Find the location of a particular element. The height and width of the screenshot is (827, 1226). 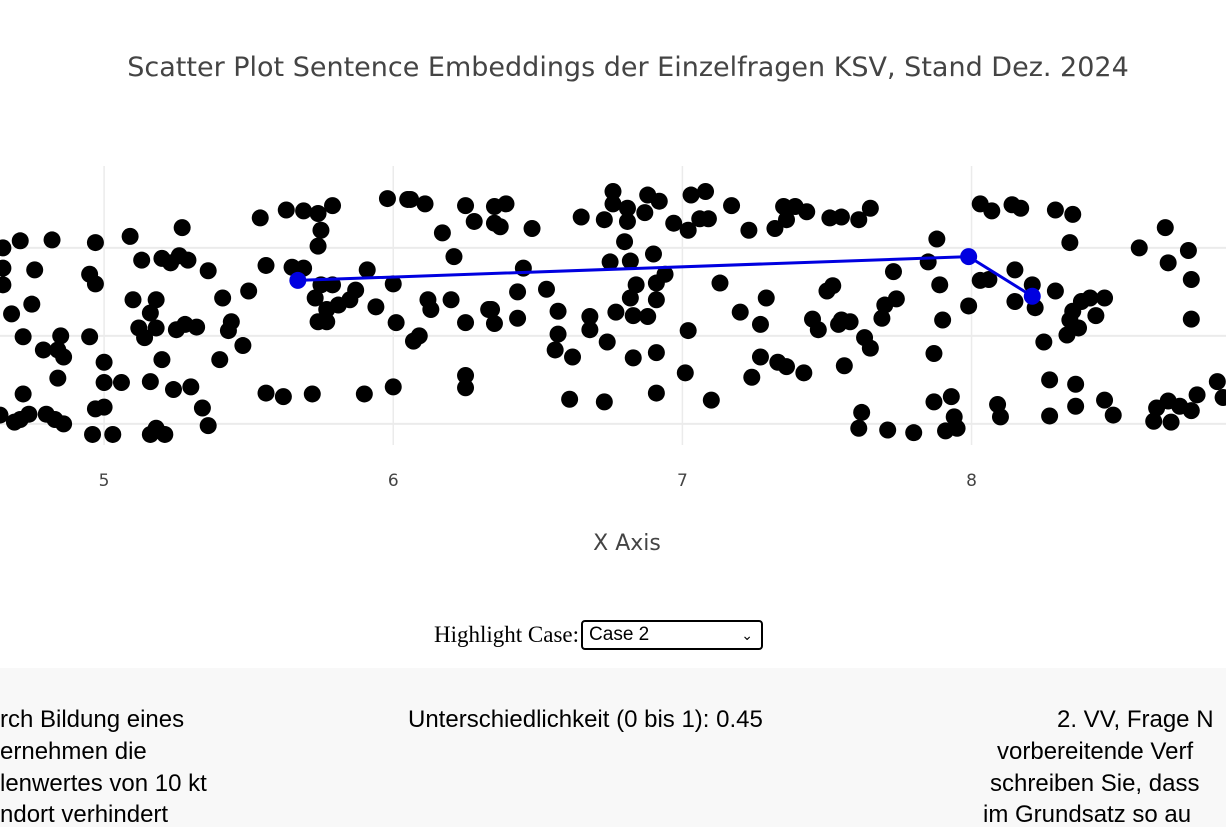

left-text-line: ernehmen die is located at coordinates (73, 751).